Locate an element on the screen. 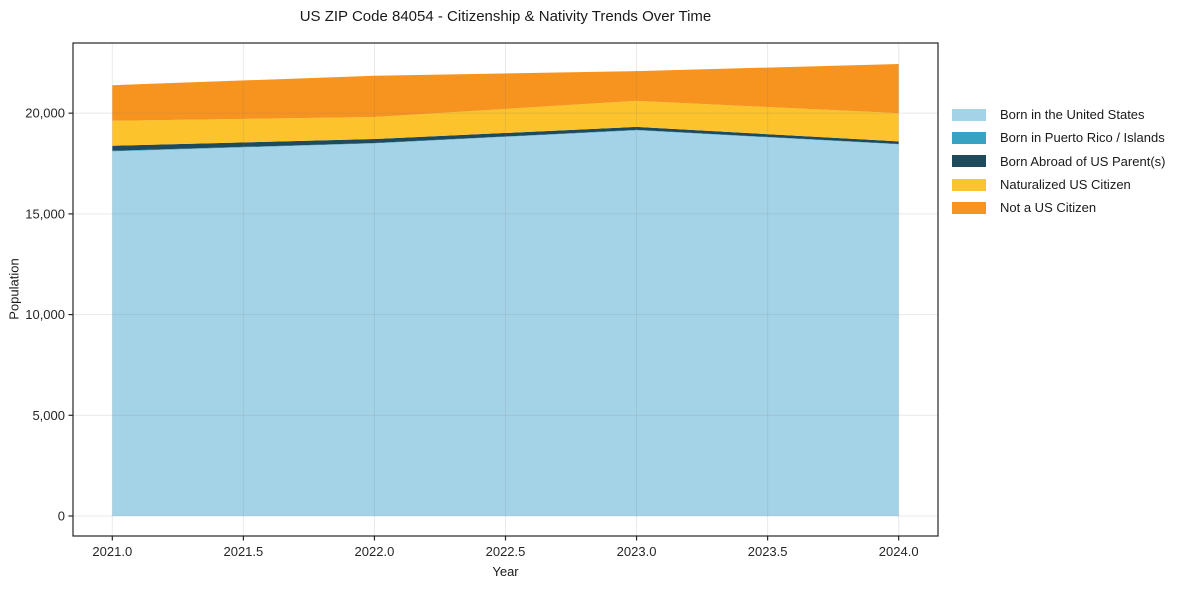 This screenshot has width=1189, height=590. legend-item-3: Naturalized US Citizen is located at coordinates (1058, 184).